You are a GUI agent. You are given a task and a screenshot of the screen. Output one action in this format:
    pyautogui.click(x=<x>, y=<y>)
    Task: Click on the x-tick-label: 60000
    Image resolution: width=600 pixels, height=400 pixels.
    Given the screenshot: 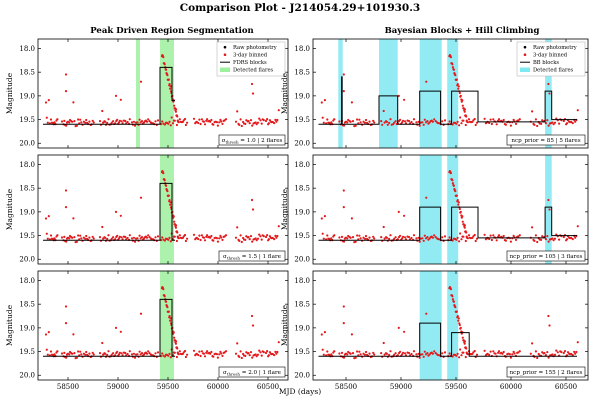 What is the action you would take?
    pyautogui.click(x=218, y=387)
    